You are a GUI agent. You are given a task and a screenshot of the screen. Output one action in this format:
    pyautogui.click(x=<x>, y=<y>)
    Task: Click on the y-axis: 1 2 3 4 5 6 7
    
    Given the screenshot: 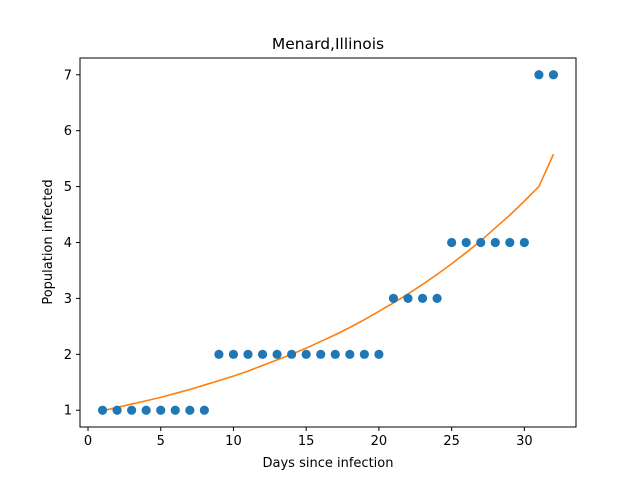 What is the action you would take?
    pyautogui.click(x=72, y=243)
    